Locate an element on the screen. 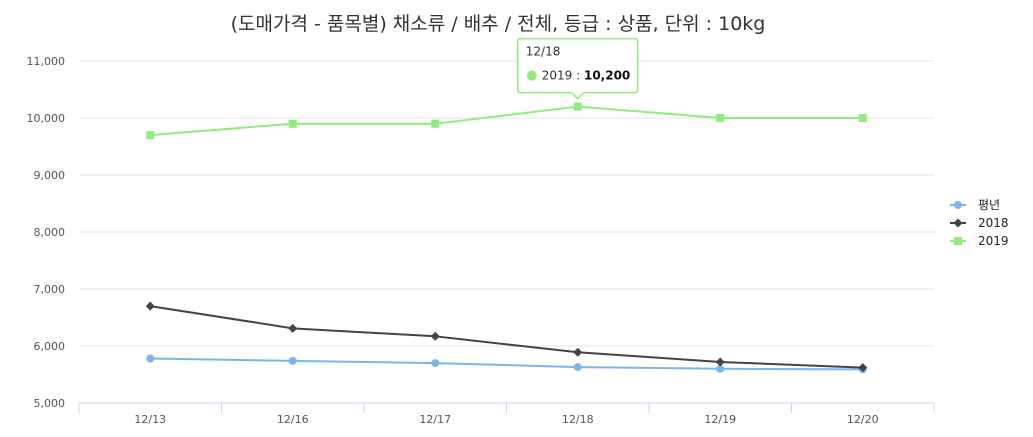  x-tick-label: 12/13 is located at coordinates (150, 419).